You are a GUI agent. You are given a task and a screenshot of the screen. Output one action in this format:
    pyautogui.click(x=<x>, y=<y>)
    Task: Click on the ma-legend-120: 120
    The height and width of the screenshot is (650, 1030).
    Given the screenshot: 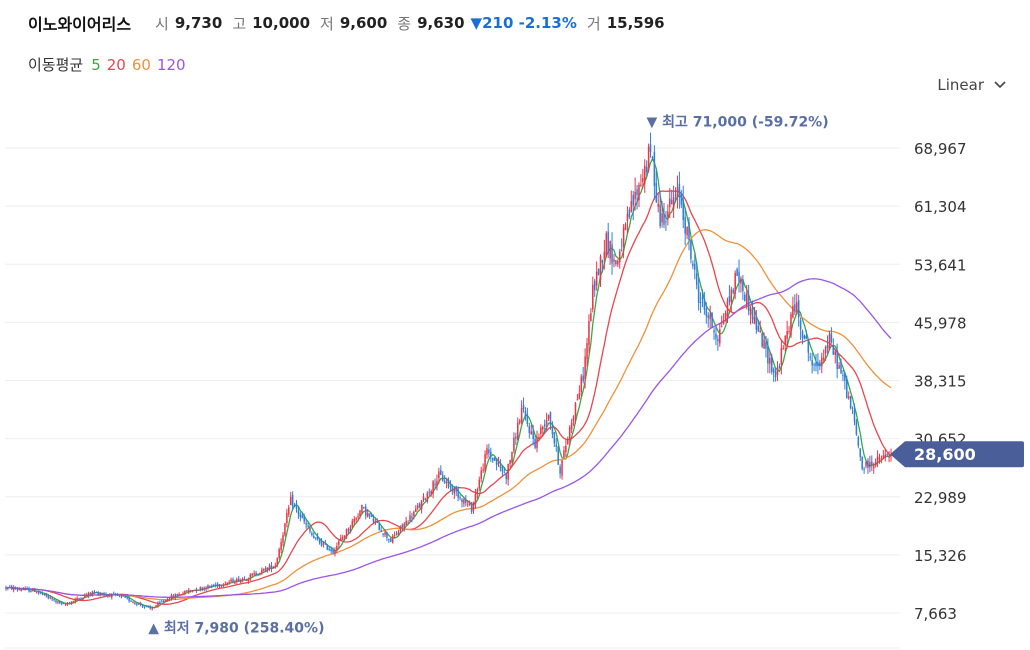 What is the action you would take?
    pyautogui.click(x=171, y=64)
    